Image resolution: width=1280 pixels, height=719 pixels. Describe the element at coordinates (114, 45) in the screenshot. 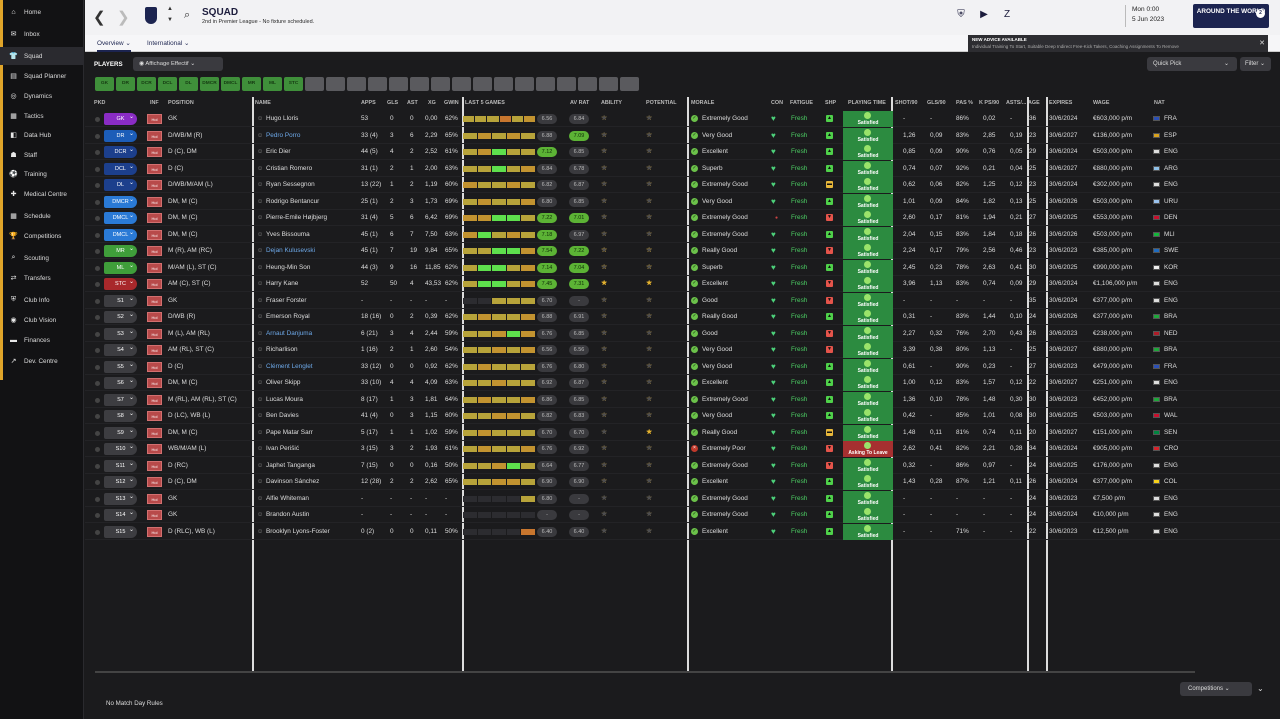

I see `tab-overview: Overview ⌄` at that location.